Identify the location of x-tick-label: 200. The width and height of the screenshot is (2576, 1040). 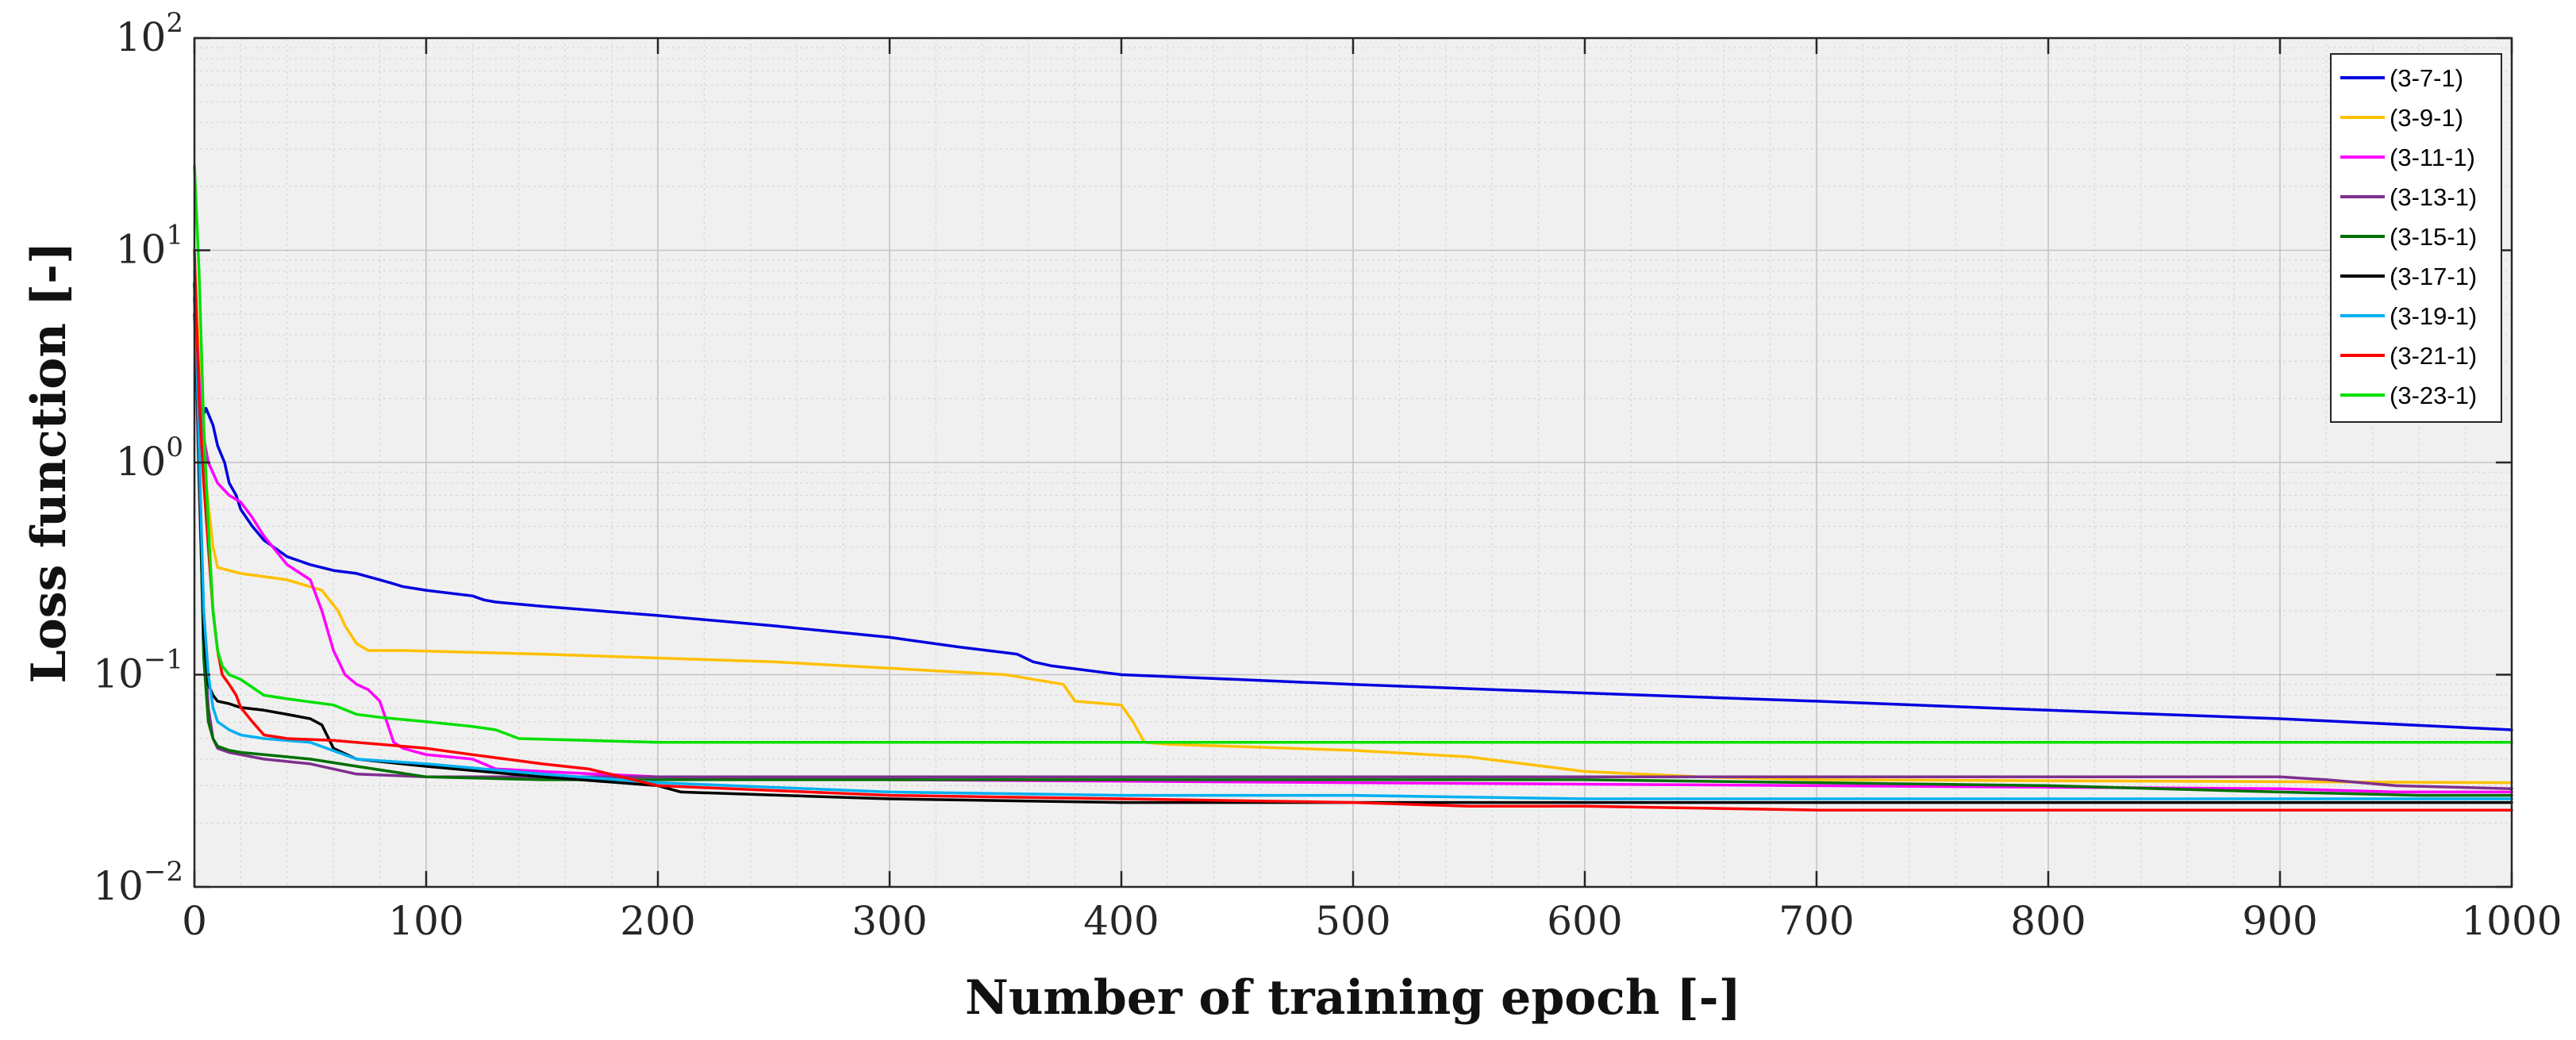
(657, 921).